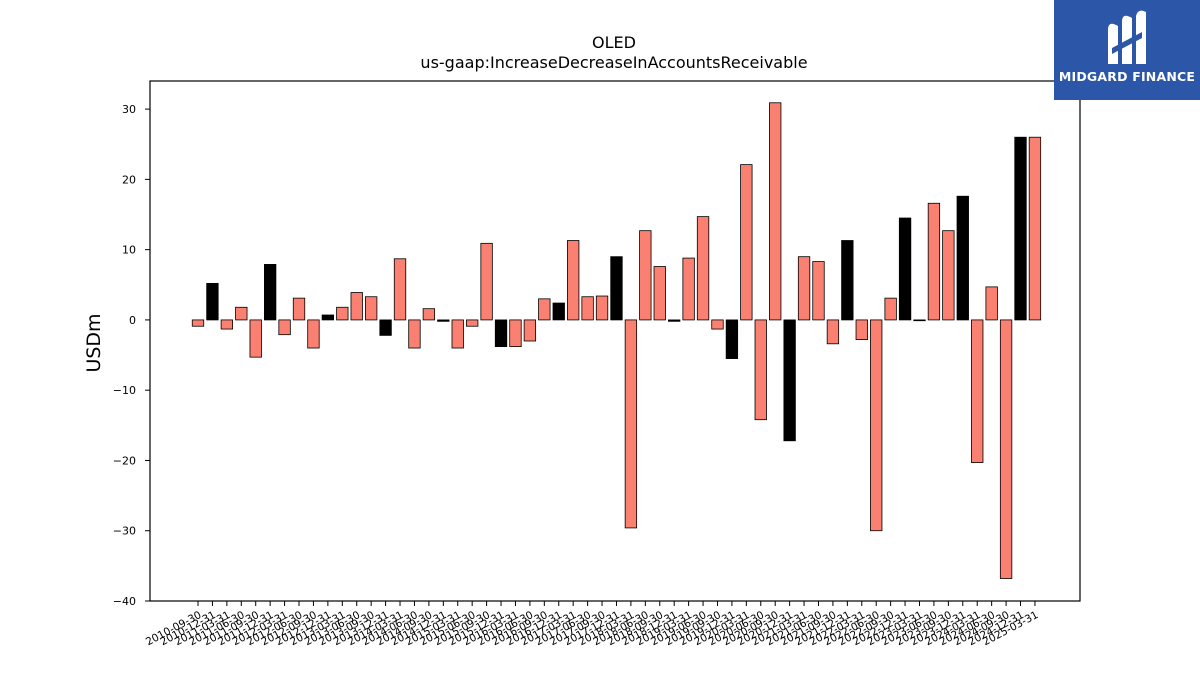 This screenshot has height=675, width=1200. I want to click on chart-title: OLED, so click(614, 42).